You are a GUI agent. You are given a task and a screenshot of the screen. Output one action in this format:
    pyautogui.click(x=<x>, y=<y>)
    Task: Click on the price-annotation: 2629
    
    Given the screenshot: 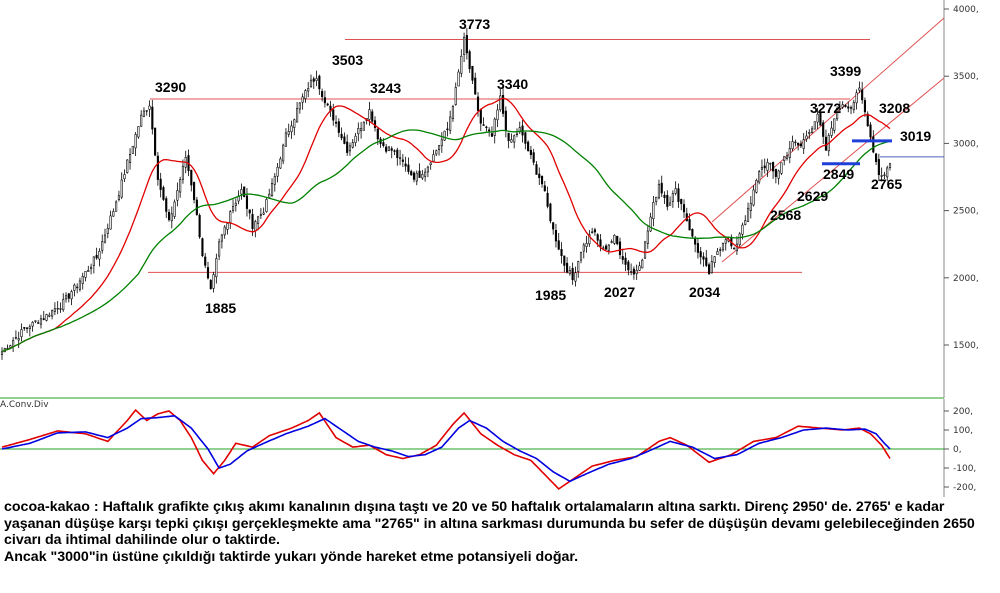 What is the action you would take?
    pyautogui.click(x=812, y=196)
    